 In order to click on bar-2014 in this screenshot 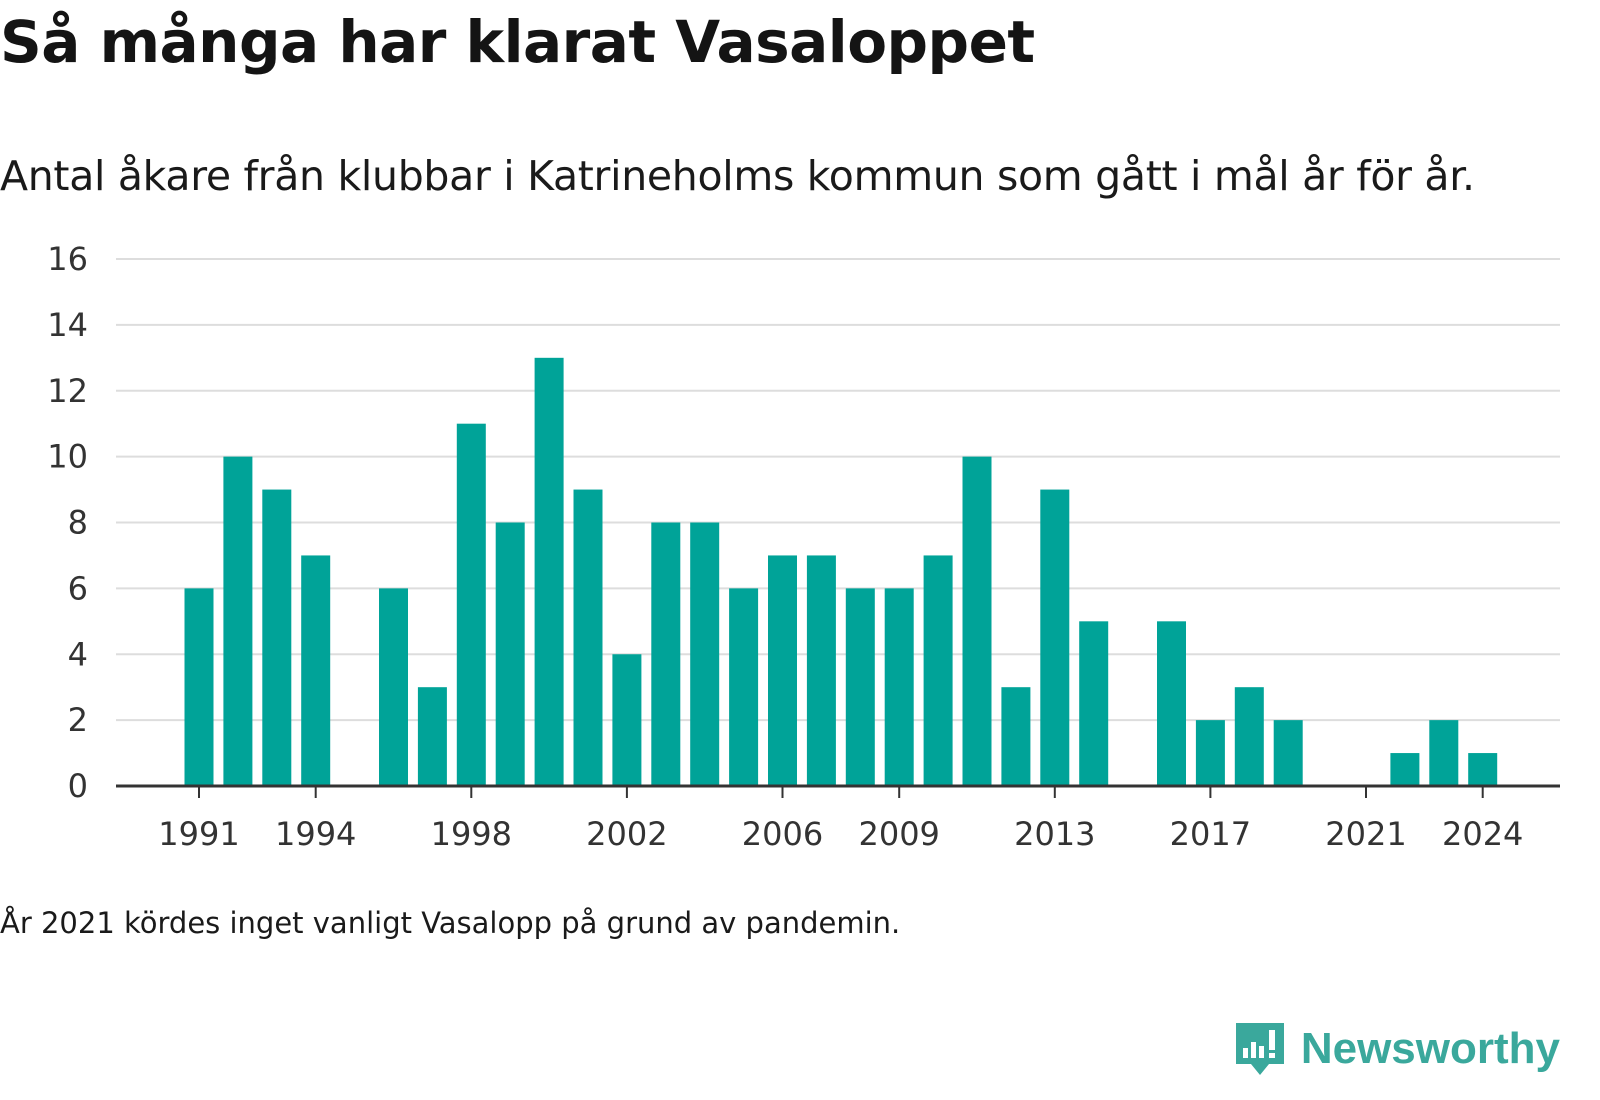, I will do `click(1094, 703)`.